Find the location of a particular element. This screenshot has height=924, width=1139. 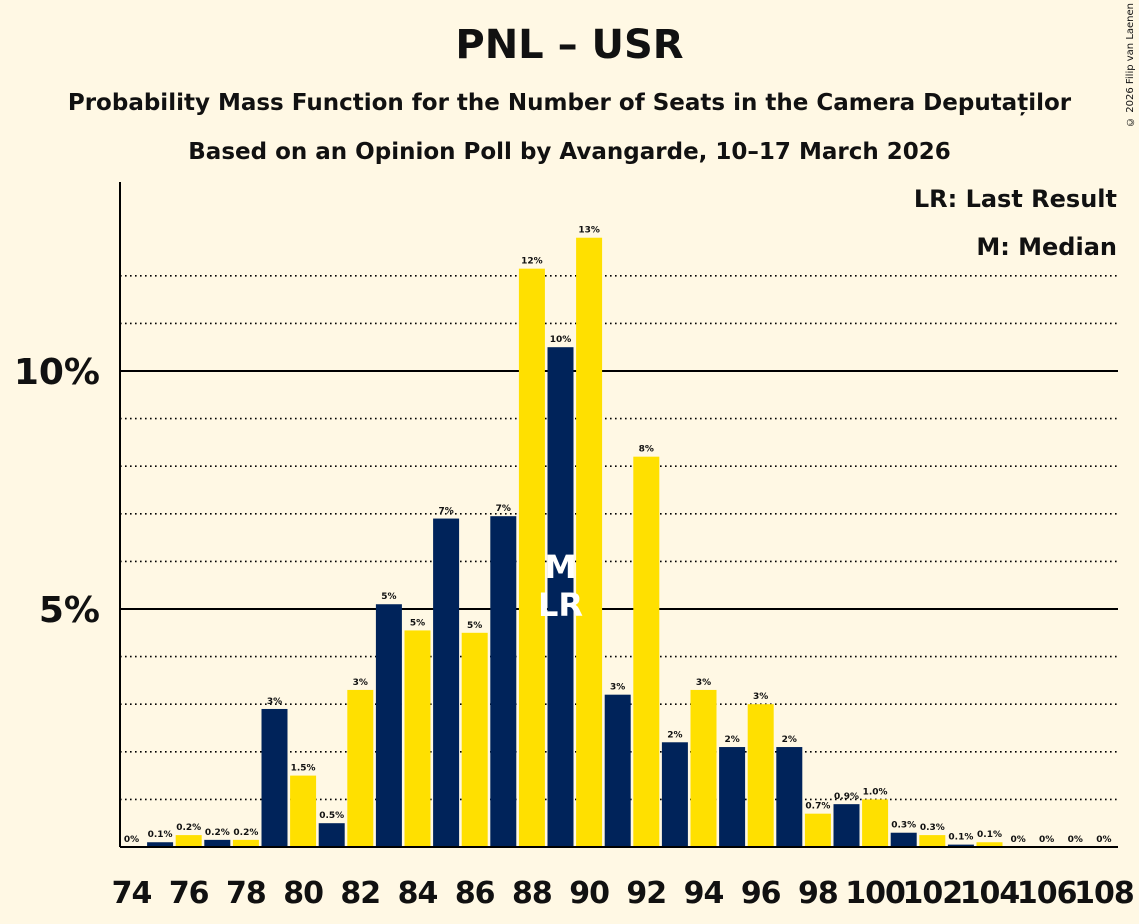

x-tick-label: 94 is located at coordinates (704, 893).